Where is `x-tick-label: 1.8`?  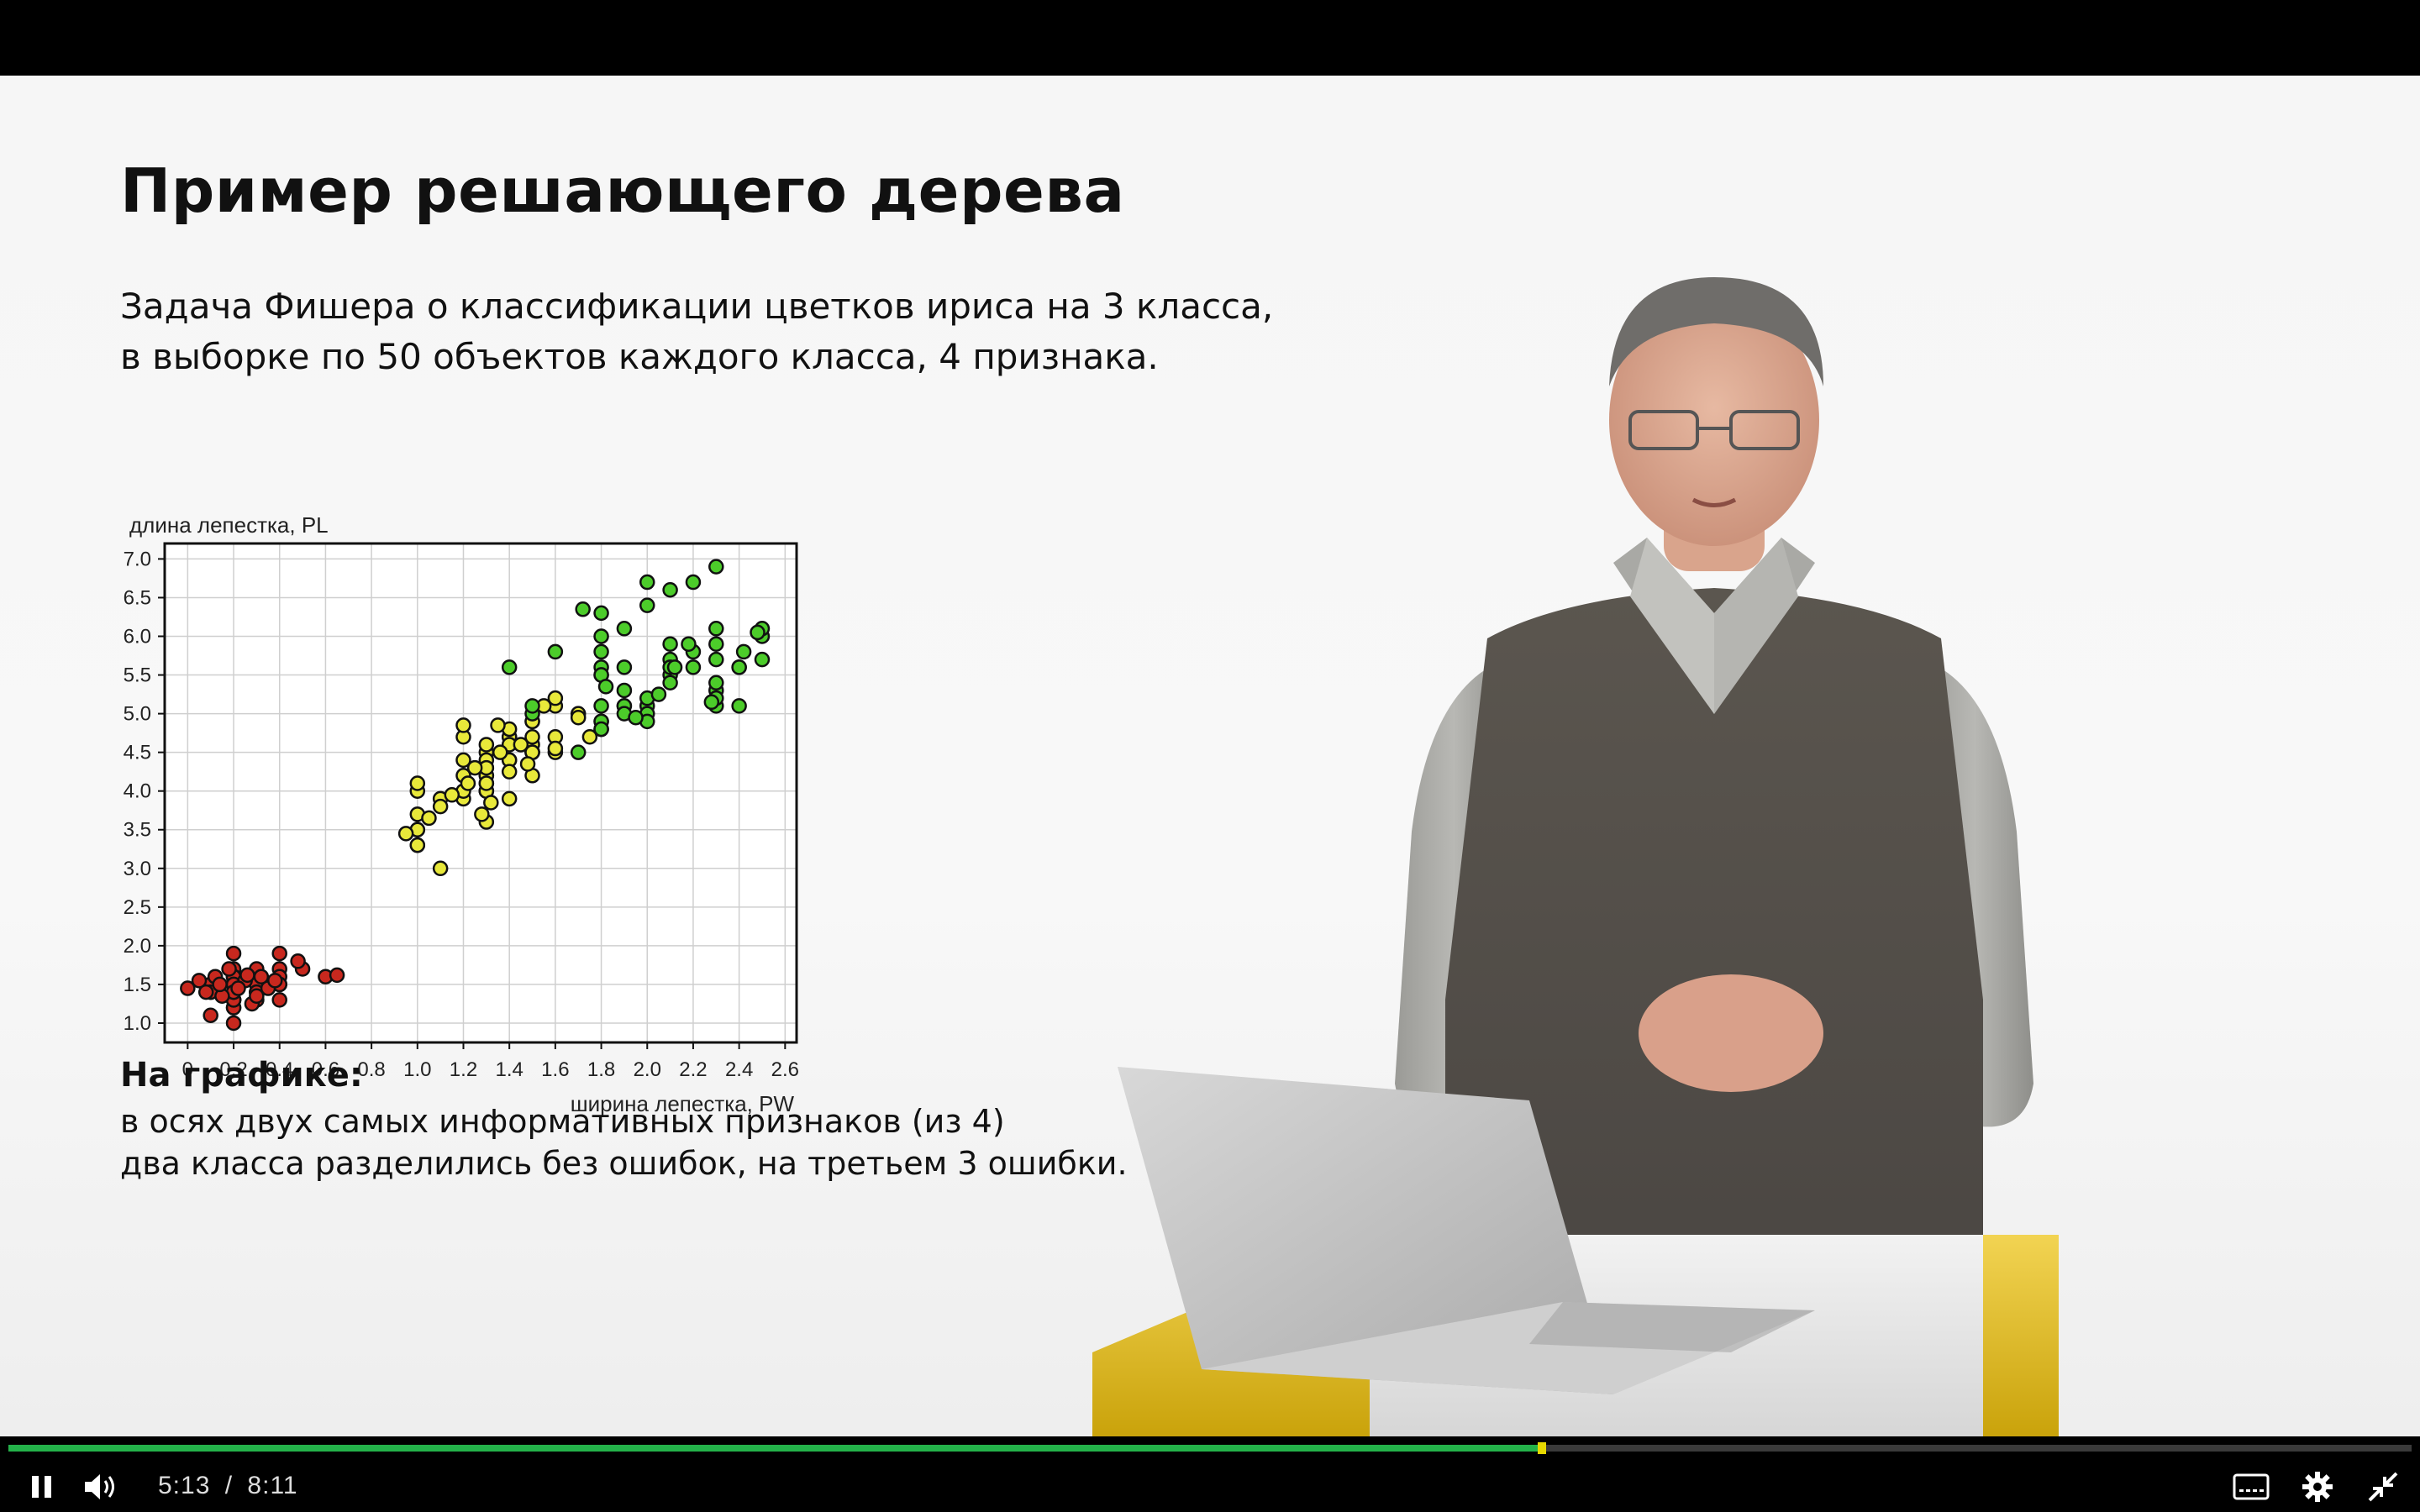
x-tick-label: 1.8 is located at coordinates (601, 1069).